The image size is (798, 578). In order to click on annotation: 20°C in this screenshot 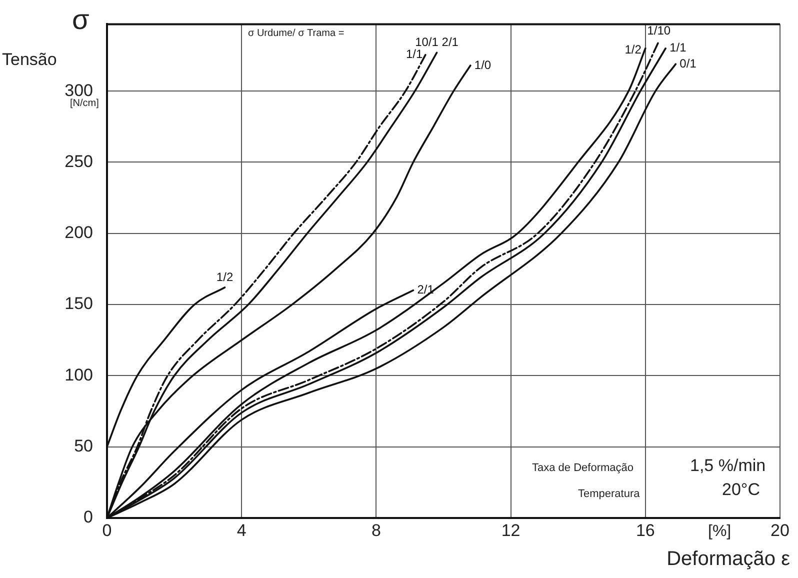, I will do `click(741, 490)`.